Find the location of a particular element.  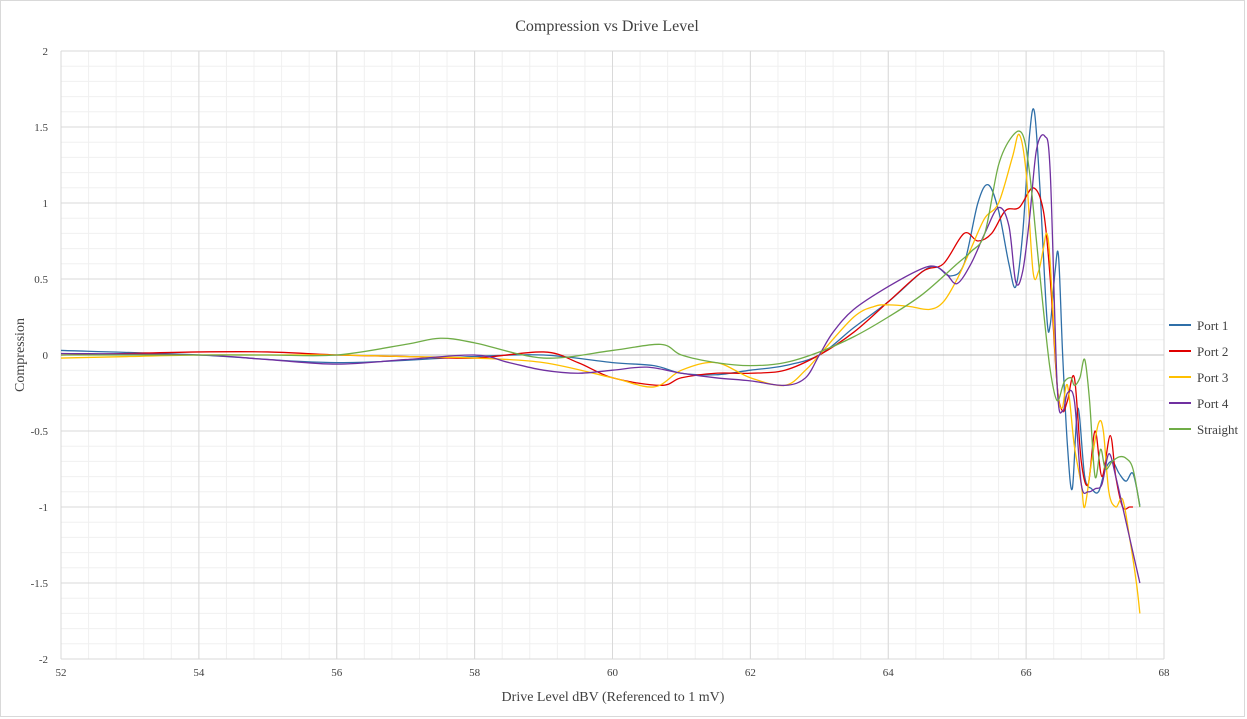

x-tick-label: 52 is located at coordinates (61, 673).